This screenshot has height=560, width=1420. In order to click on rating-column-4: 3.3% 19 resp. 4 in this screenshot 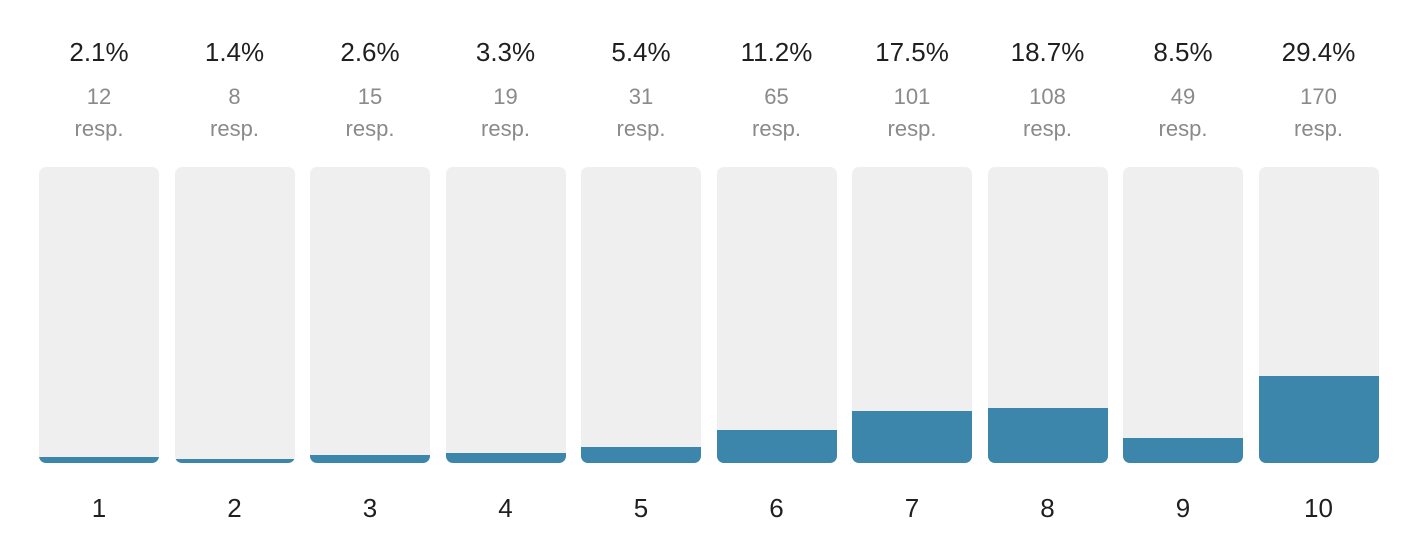, I will do `click(505, 280)`.